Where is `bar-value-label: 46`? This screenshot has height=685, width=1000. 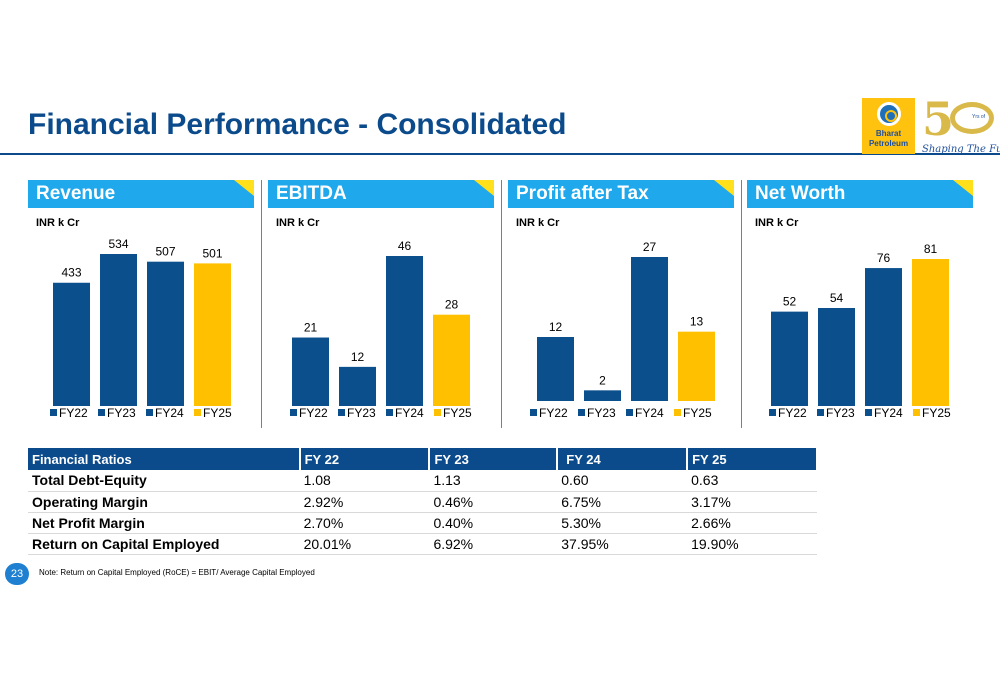 bar-value-label: 46 is located at coordinates (405, 246).